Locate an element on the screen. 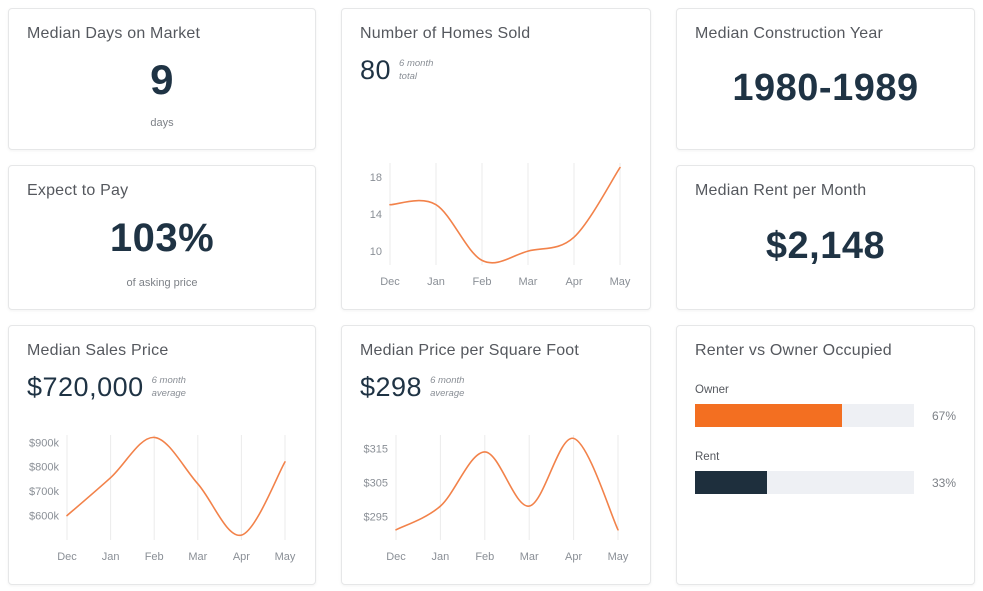  rent-bar-track is located at coordinates (804, 482).